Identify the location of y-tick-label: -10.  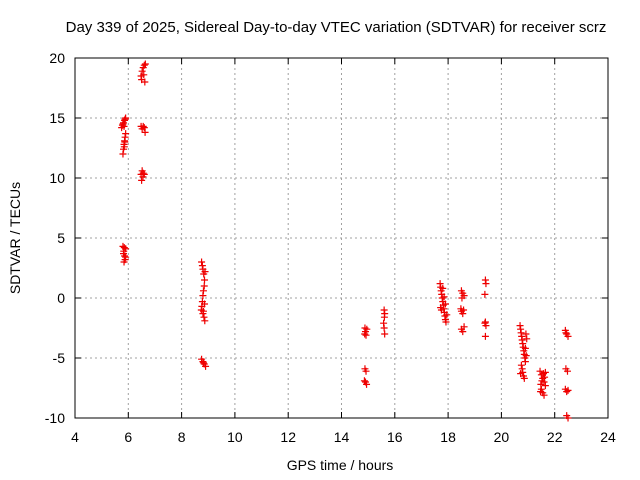
(55, 418).